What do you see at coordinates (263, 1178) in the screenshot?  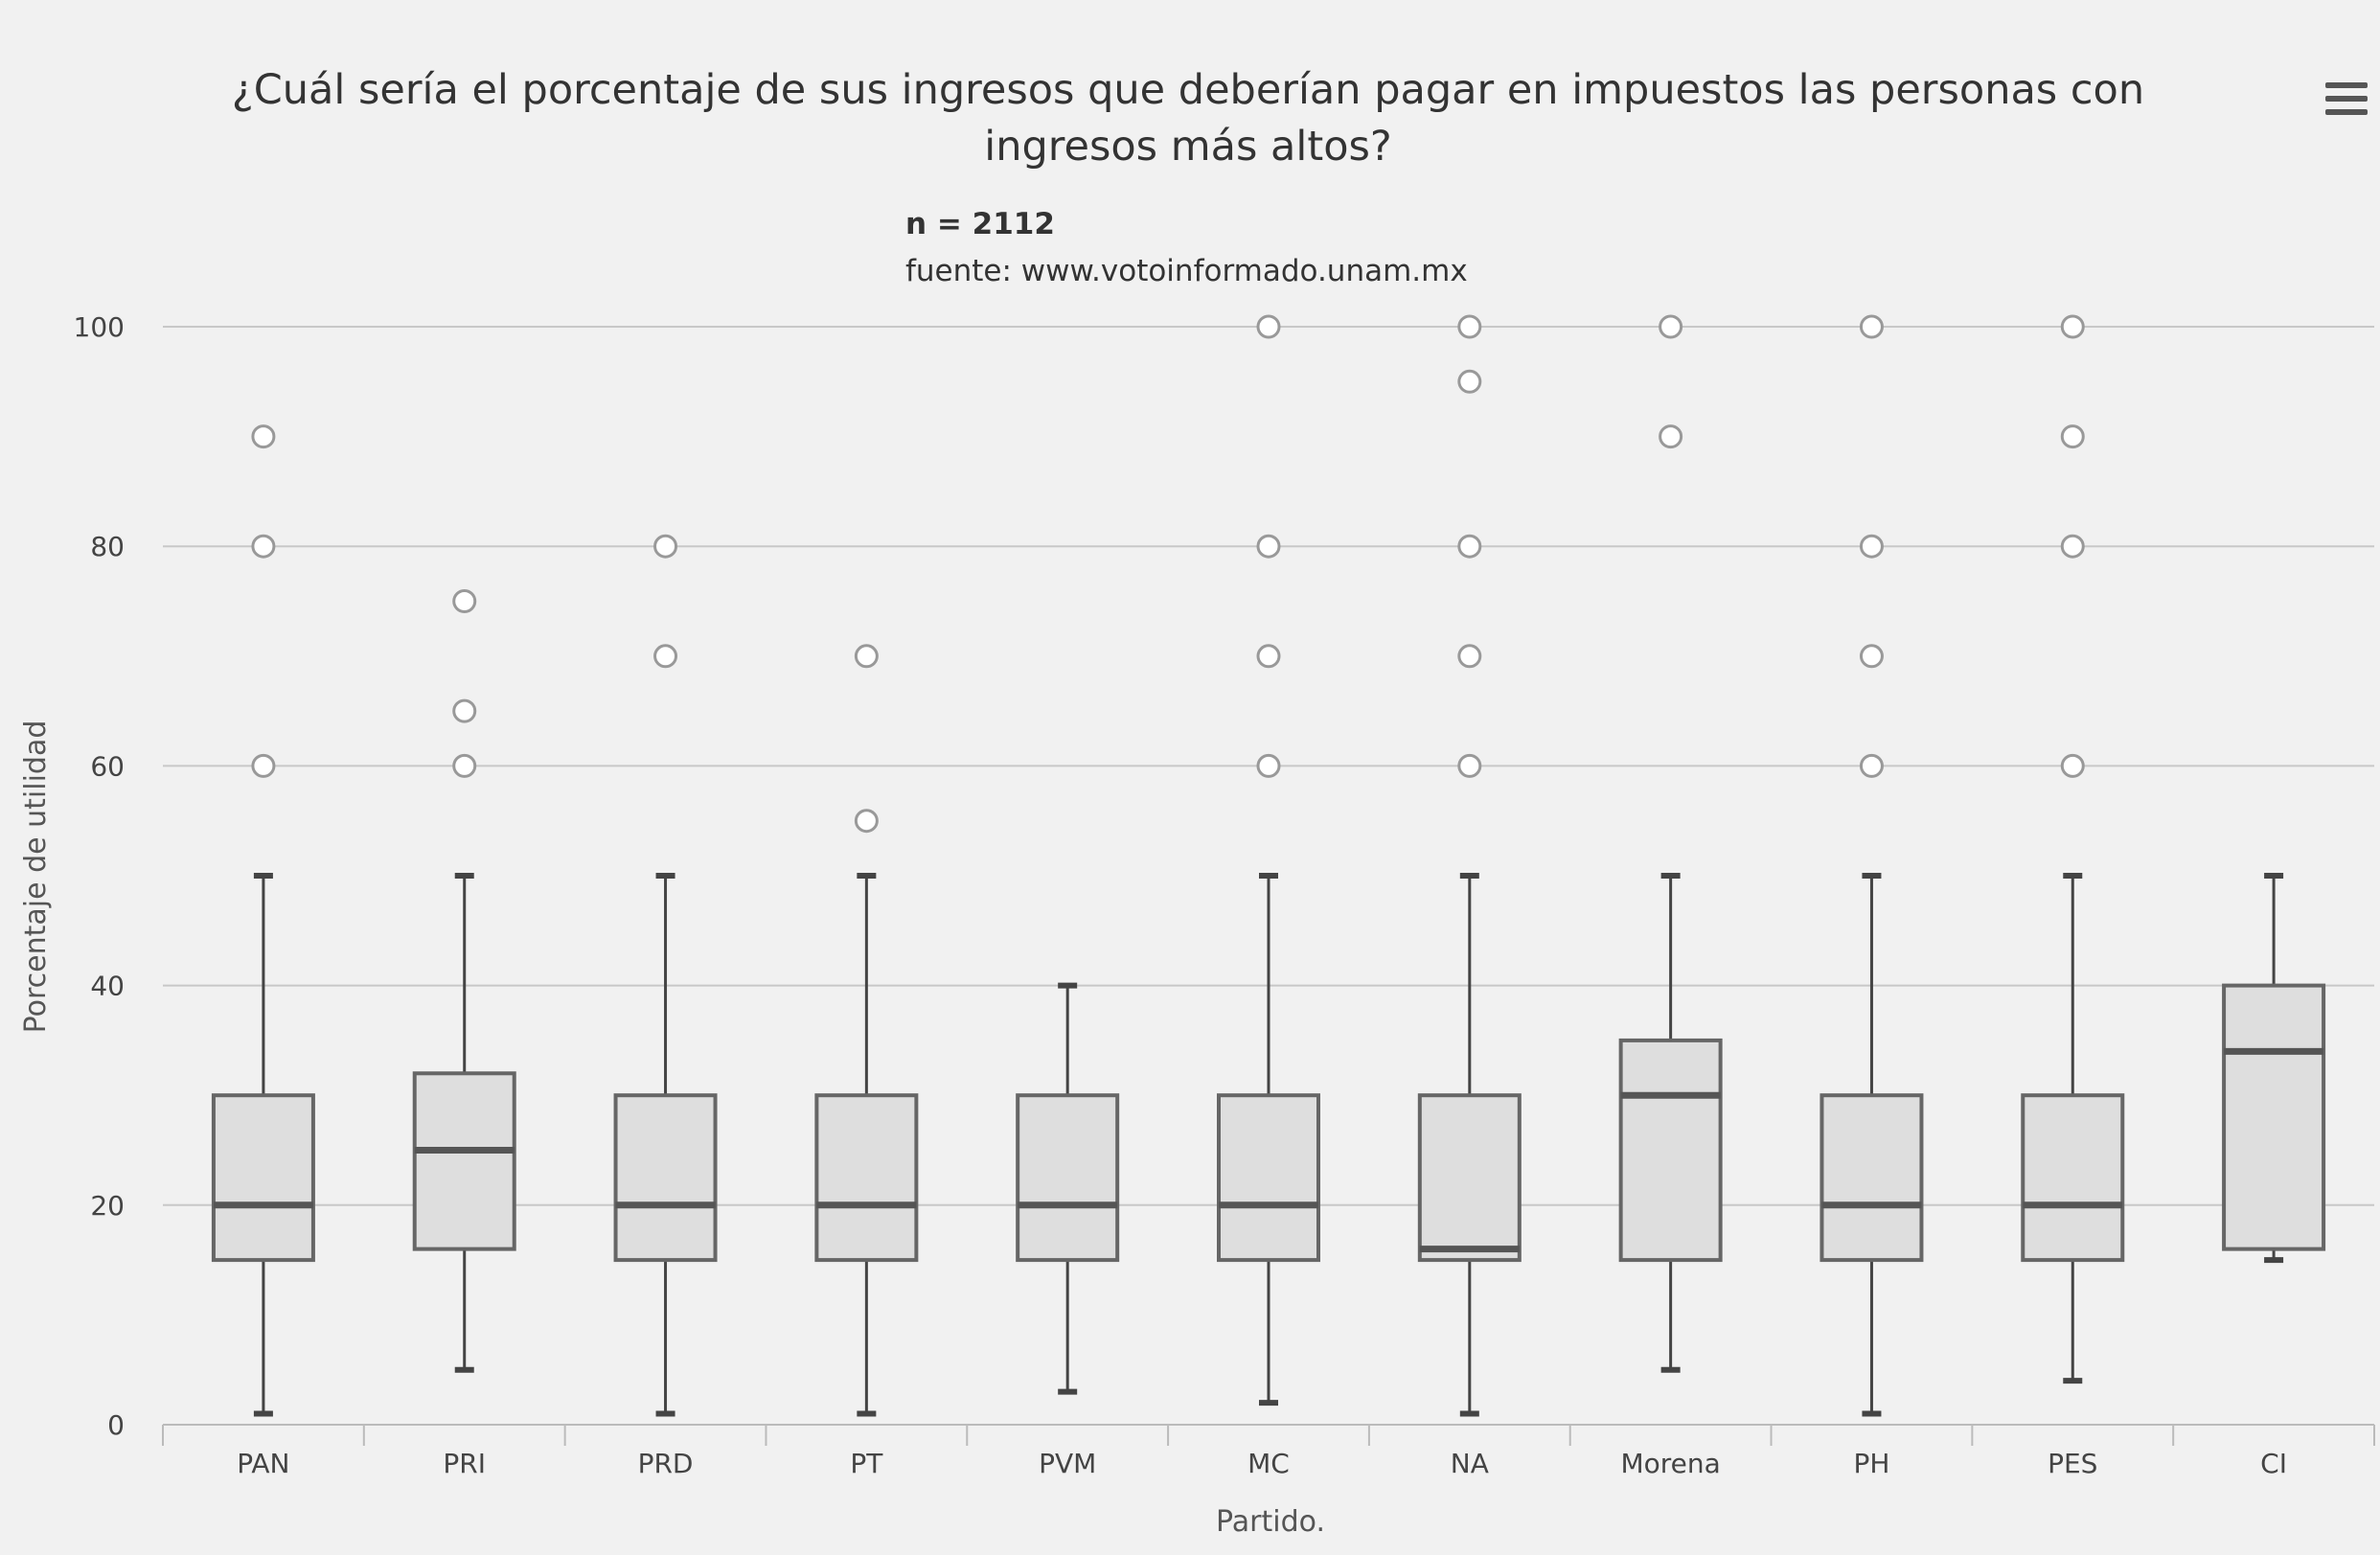 I see `box-pan` at bounding box center [263, 1178].